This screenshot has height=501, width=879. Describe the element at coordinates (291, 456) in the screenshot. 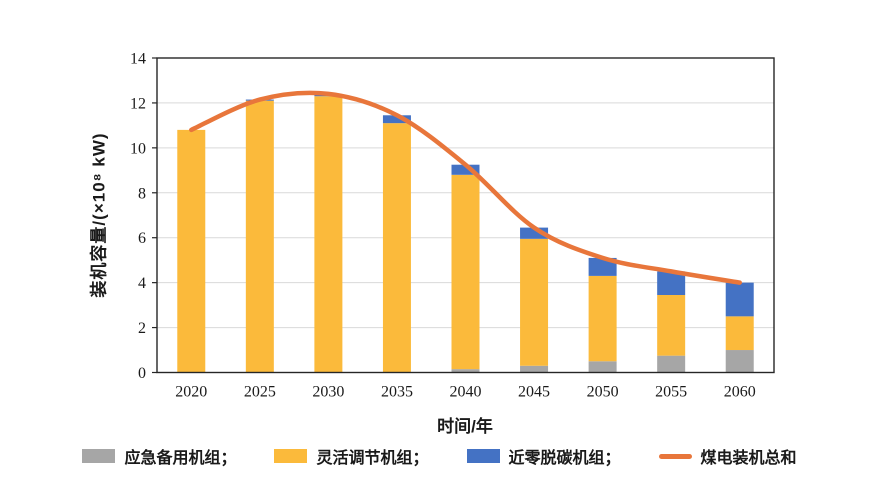

I see `legend-swatch-yellow-bar` at that location.